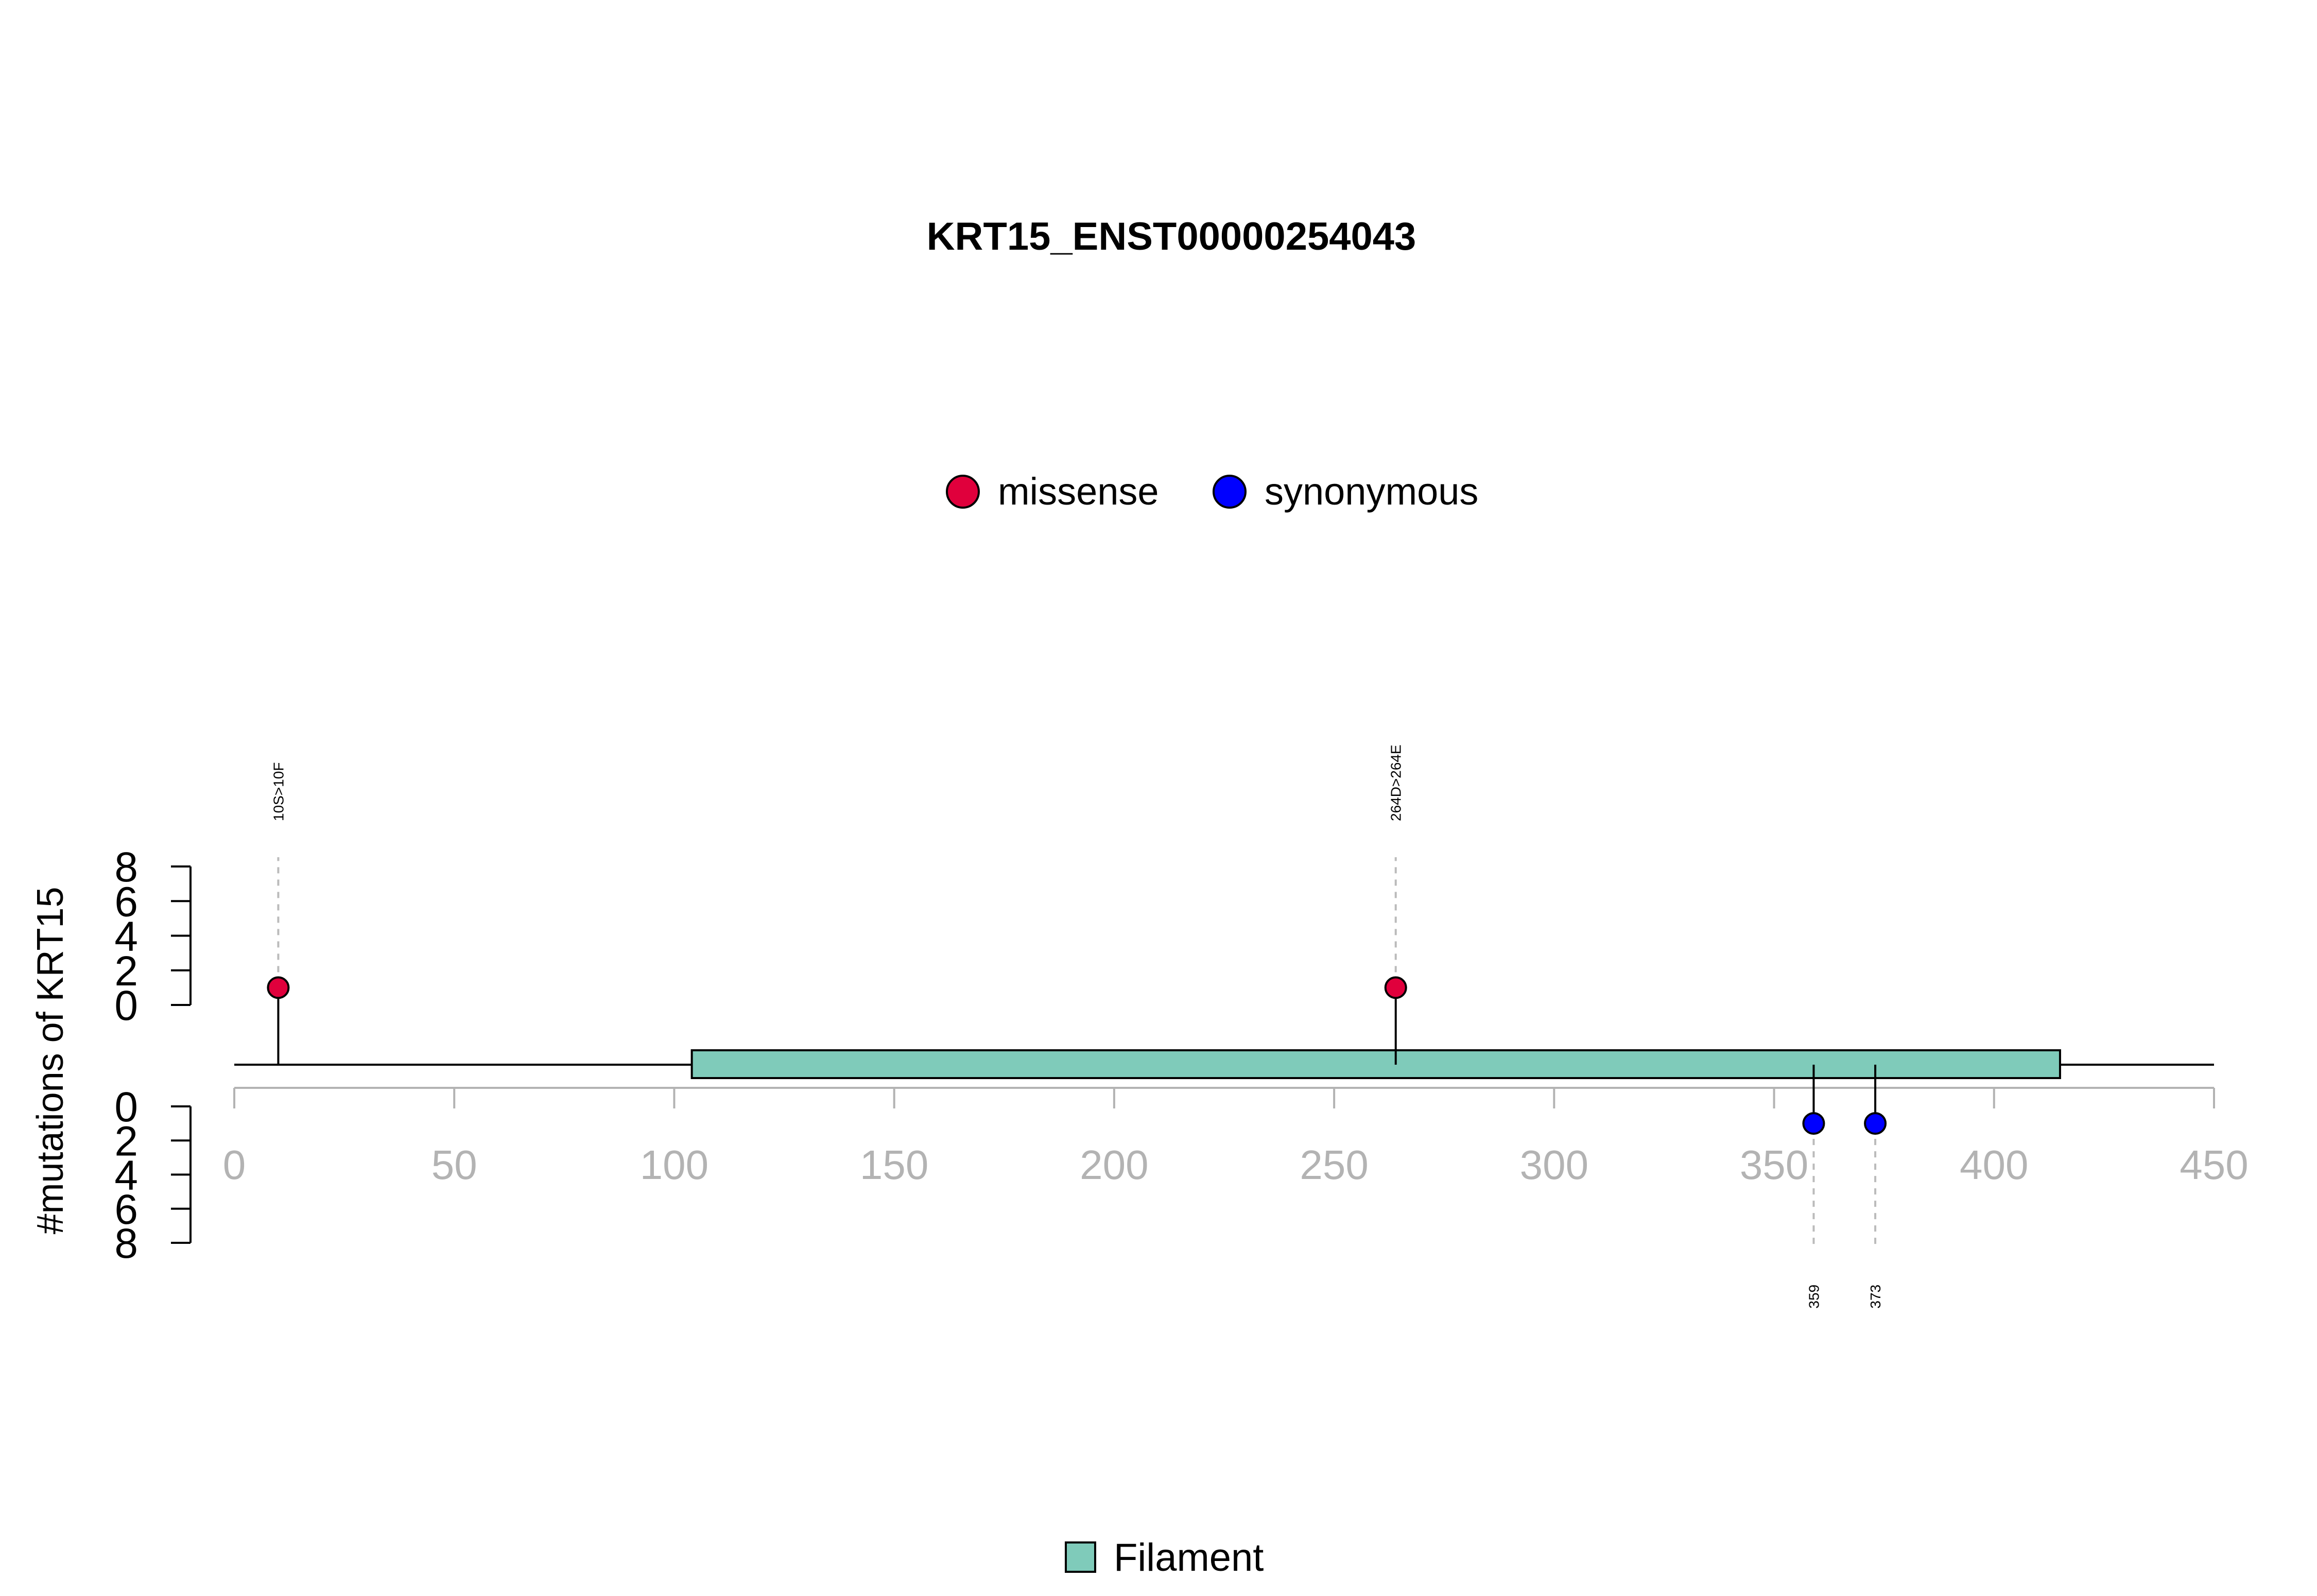  I want to click on y-tick-label-lower-4: 4, so click(126, 1176).